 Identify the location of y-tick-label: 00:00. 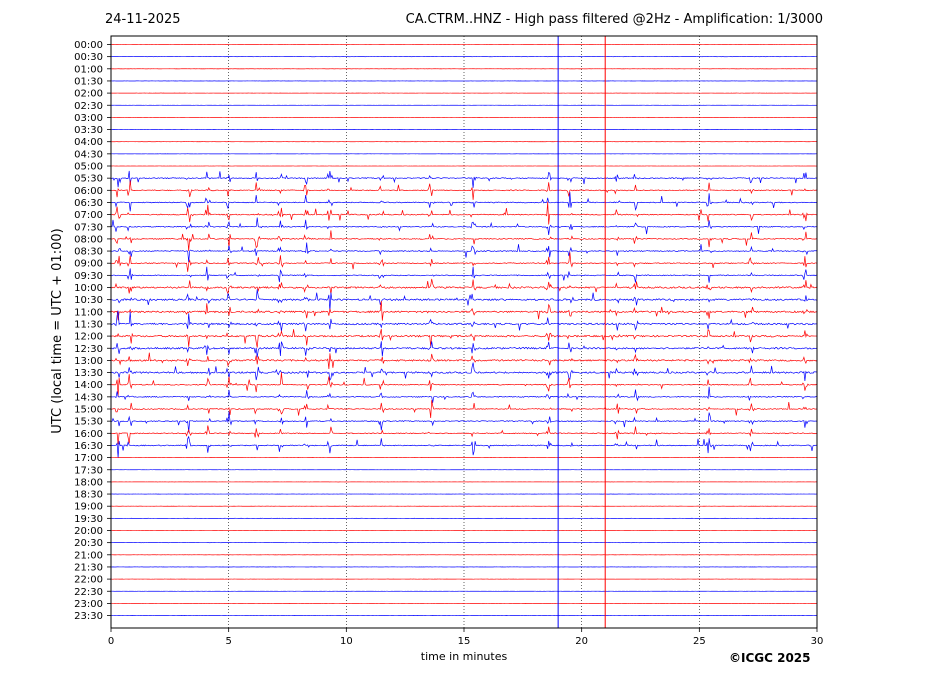
(88, 45).